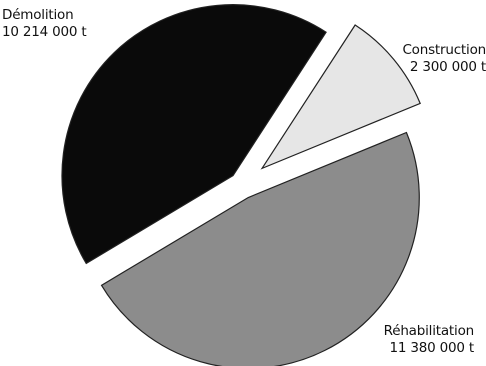 The height and width of the screenshot is (366, 486). What do you see at coordinates (44, 32) in the screenshot?
I see `slice-value-demolition: 10 214 000 t` at bounding box center [44, 32].